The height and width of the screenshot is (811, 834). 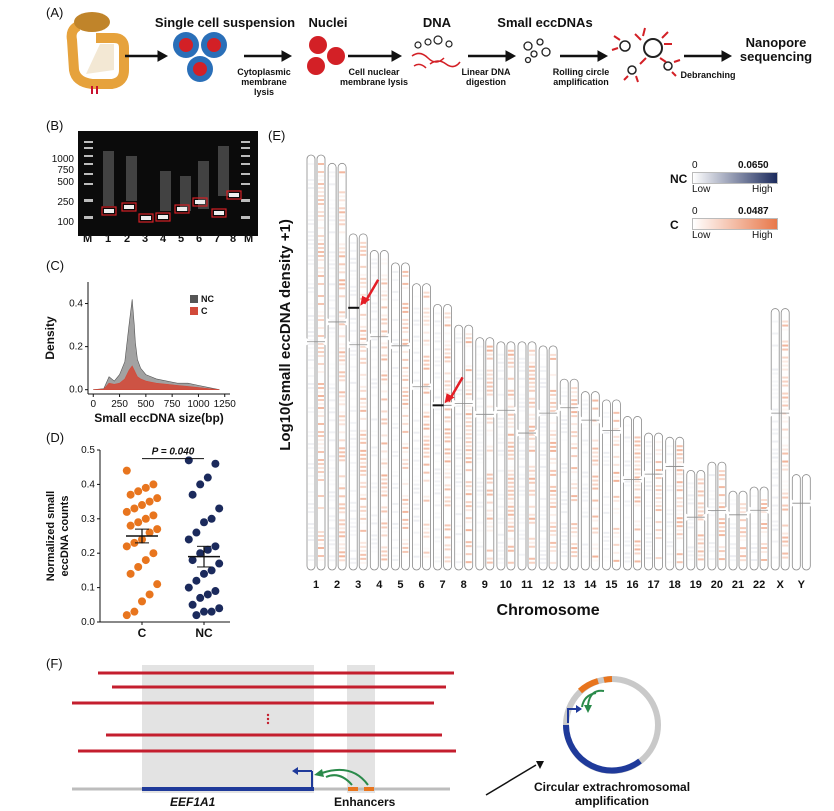 I want to click on chromosome-label: 4, so click(x=379, y=585).